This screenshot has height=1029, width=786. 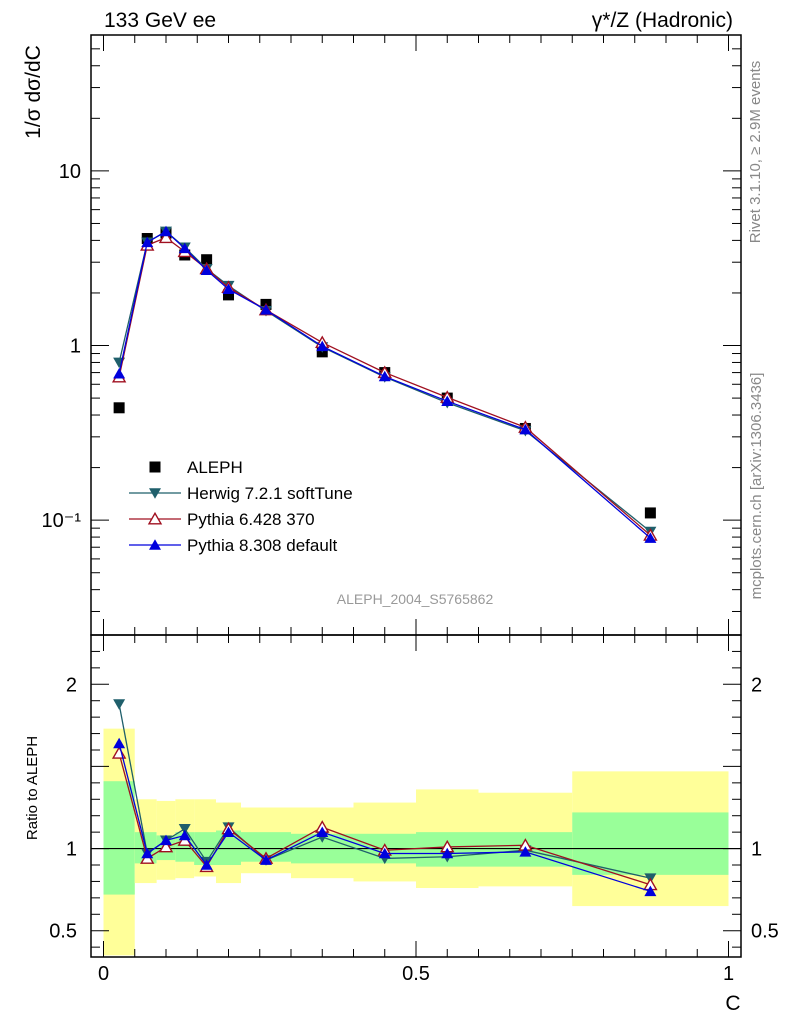 What do you see at coordinates (70, 172) in the screenshot?
I see `main-y-tick-label: 10` at bounding box center [70, 172].